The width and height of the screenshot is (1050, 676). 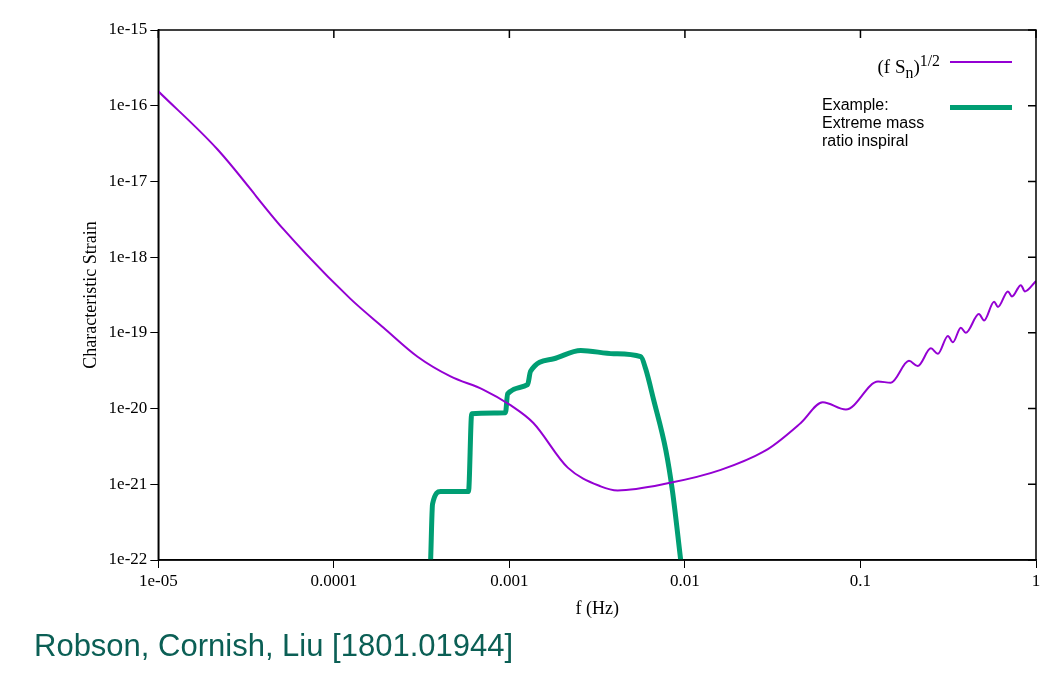 What do you see at coordinates (1036, 580) in the screenshot?
I see `x-tick-label: 1` at bounding box center [1036, 580].